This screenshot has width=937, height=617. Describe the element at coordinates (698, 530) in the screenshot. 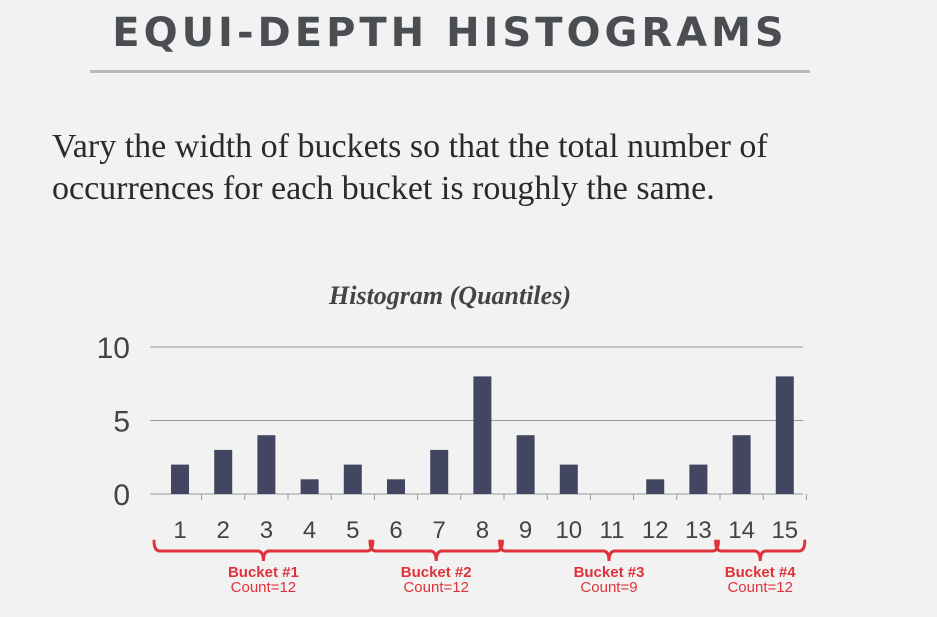

I see `x-tick-label: 13` at that location.